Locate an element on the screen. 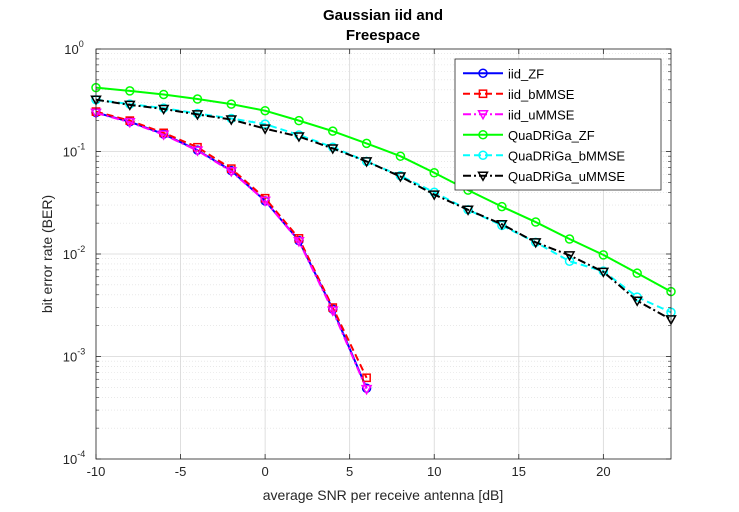 The width and height of the screenshot is (739, 512). x-tick-label: 20 is located at coordinates (603, 471).